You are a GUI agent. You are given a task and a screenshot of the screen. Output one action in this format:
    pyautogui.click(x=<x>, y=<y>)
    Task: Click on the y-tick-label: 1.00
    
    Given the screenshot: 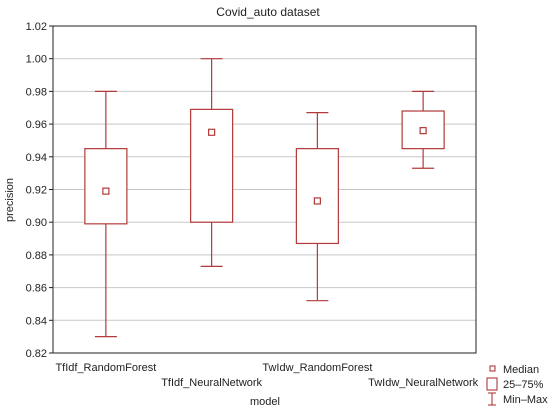 What is the action you would take?
    pyautogui.click(x=36, y=60)
    